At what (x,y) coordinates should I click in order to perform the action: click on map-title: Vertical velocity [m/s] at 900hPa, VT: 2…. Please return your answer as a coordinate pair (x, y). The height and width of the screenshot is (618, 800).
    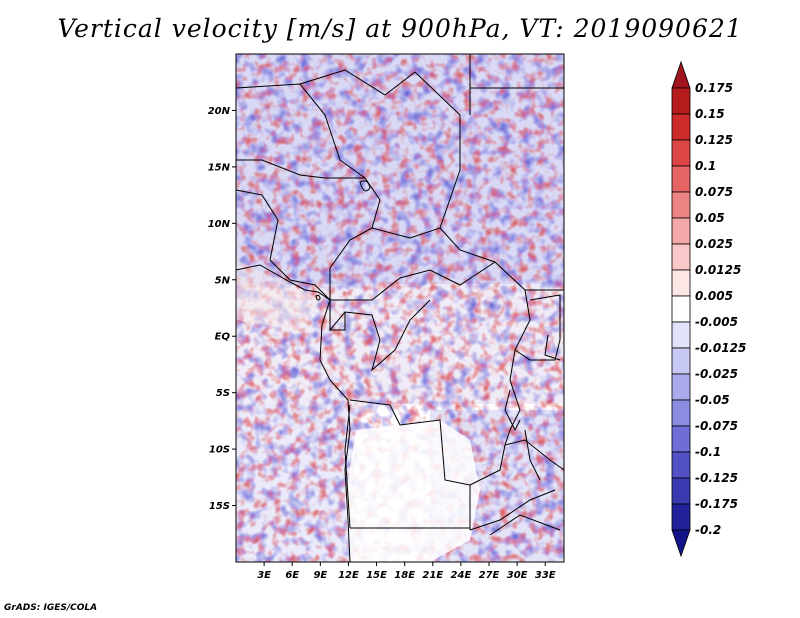
    Looking at the image, I should click on (400, 28).